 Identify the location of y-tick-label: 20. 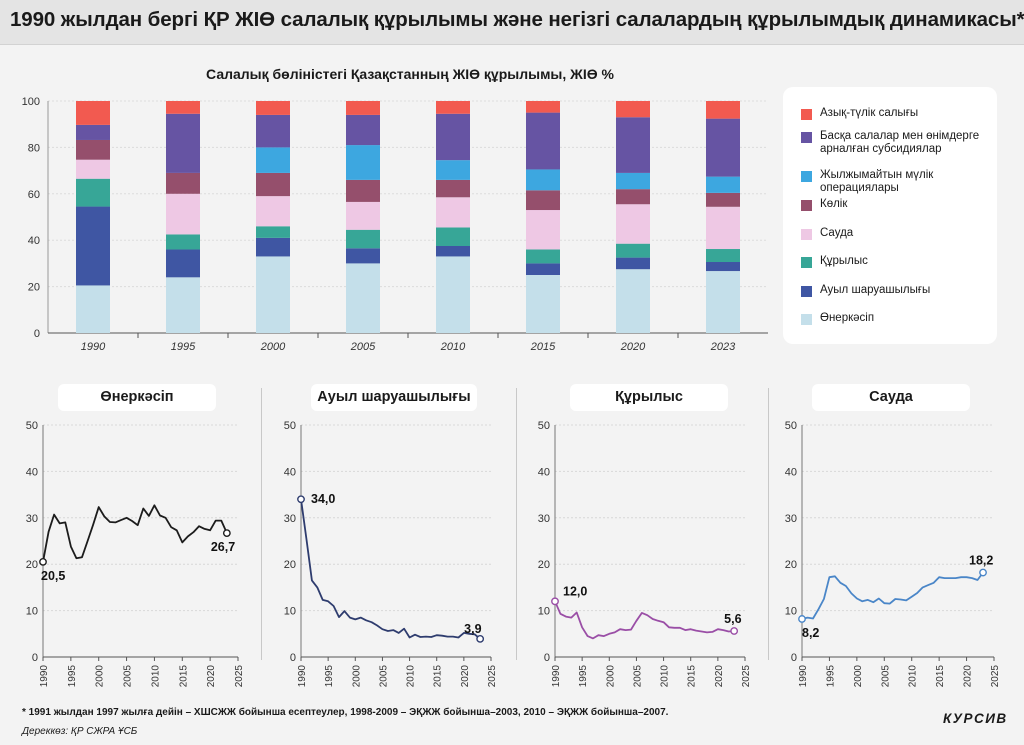
(791, 565).